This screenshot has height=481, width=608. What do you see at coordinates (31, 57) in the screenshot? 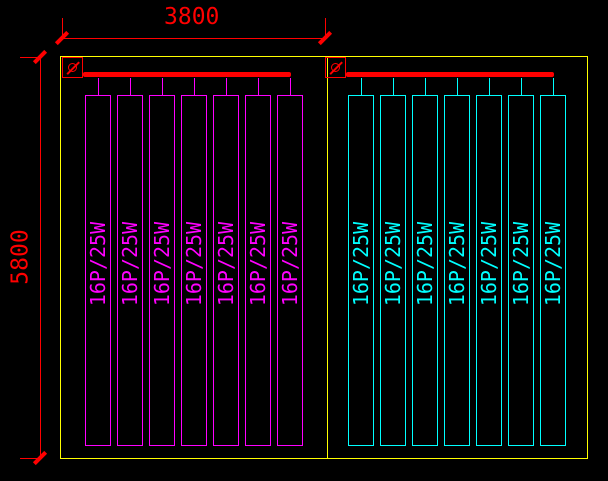
I see `dimension-height-extension-top` at bounding box center [31, 57].